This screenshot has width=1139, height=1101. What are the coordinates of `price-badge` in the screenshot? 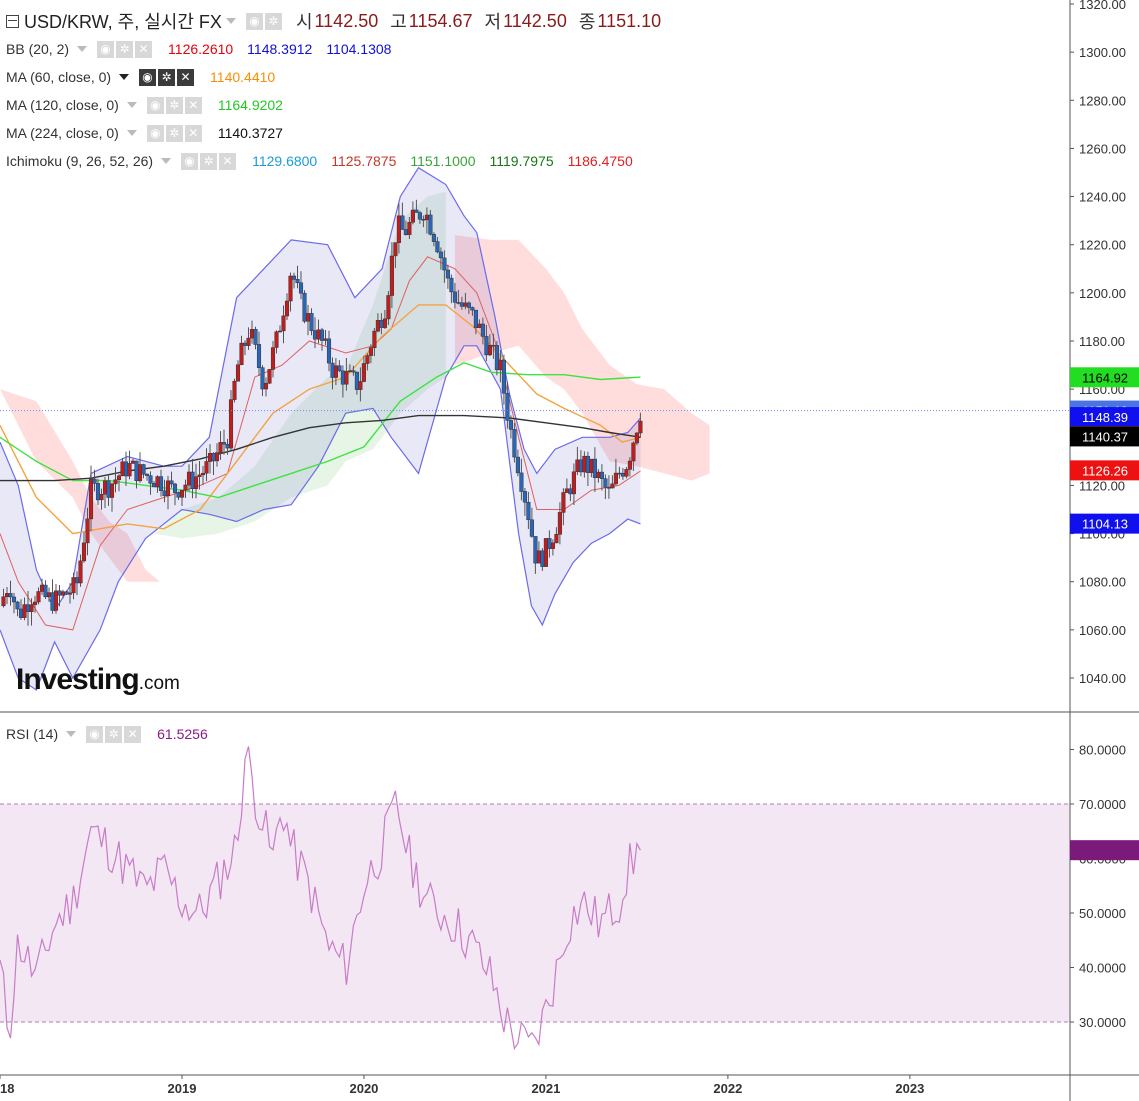 It's located at (1104, 470).